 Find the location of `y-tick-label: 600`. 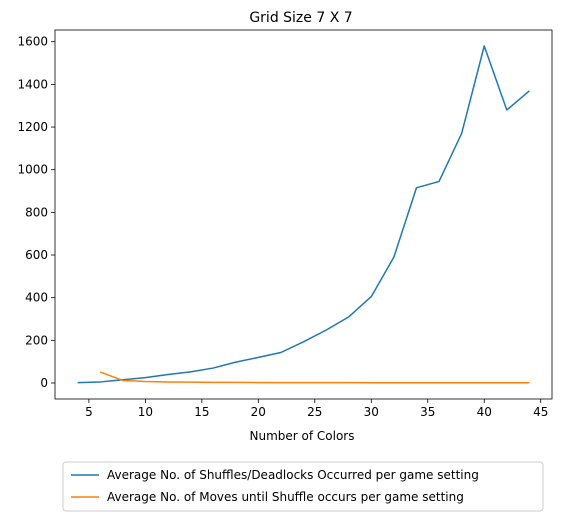

y-tick-label: 600 is located at coordinates (36, 255).